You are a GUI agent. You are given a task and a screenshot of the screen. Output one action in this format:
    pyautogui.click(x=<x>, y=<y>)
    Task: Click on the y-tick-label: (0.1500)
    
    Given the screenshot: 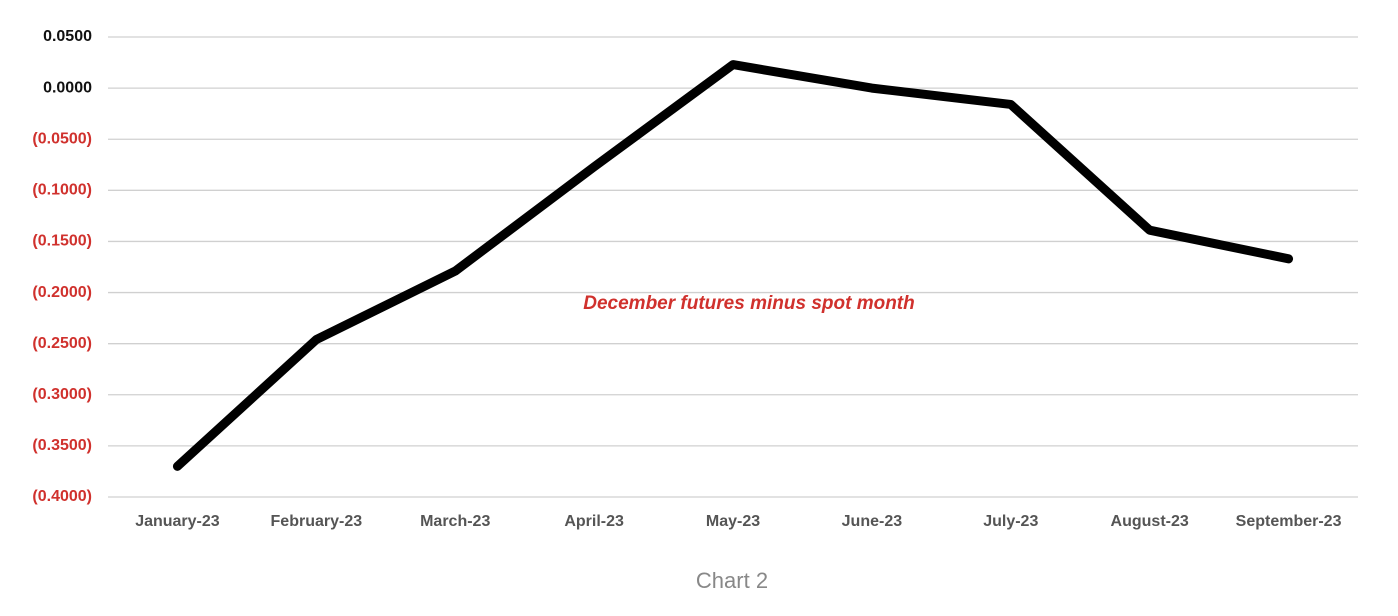 What is the action you would take?
    pyautogui.click(x=62, y=241)
    